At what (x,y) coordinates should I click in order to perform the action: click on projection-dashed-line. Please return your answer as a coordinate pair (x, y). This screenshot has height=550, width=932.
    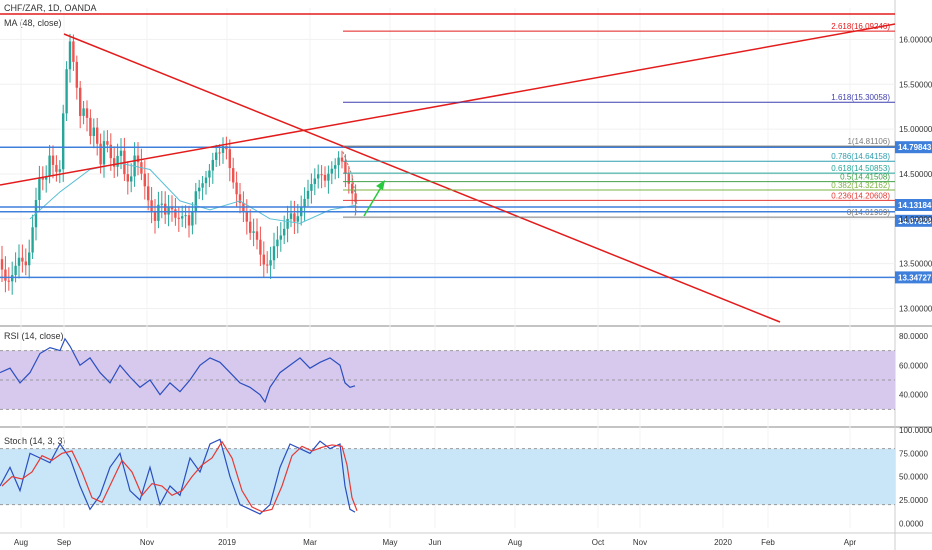
    Looking at the image, I should click on (350, 184).